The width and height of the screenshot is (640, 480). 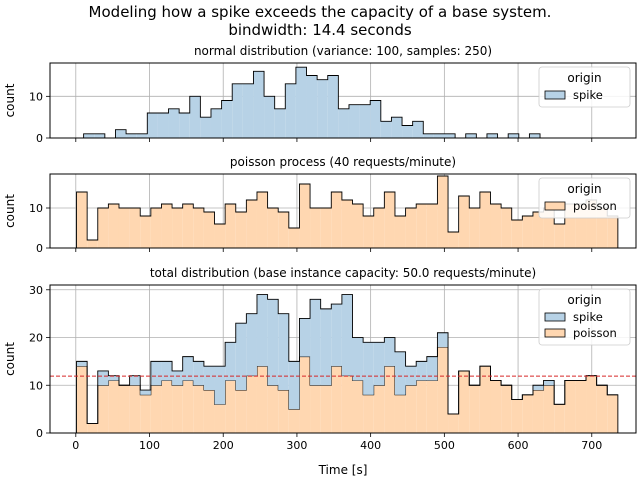 What do you see at coordinates (588, 95) in the screenshot?
I see `legend-label-spike: spike` at bounding box center [588, 95].